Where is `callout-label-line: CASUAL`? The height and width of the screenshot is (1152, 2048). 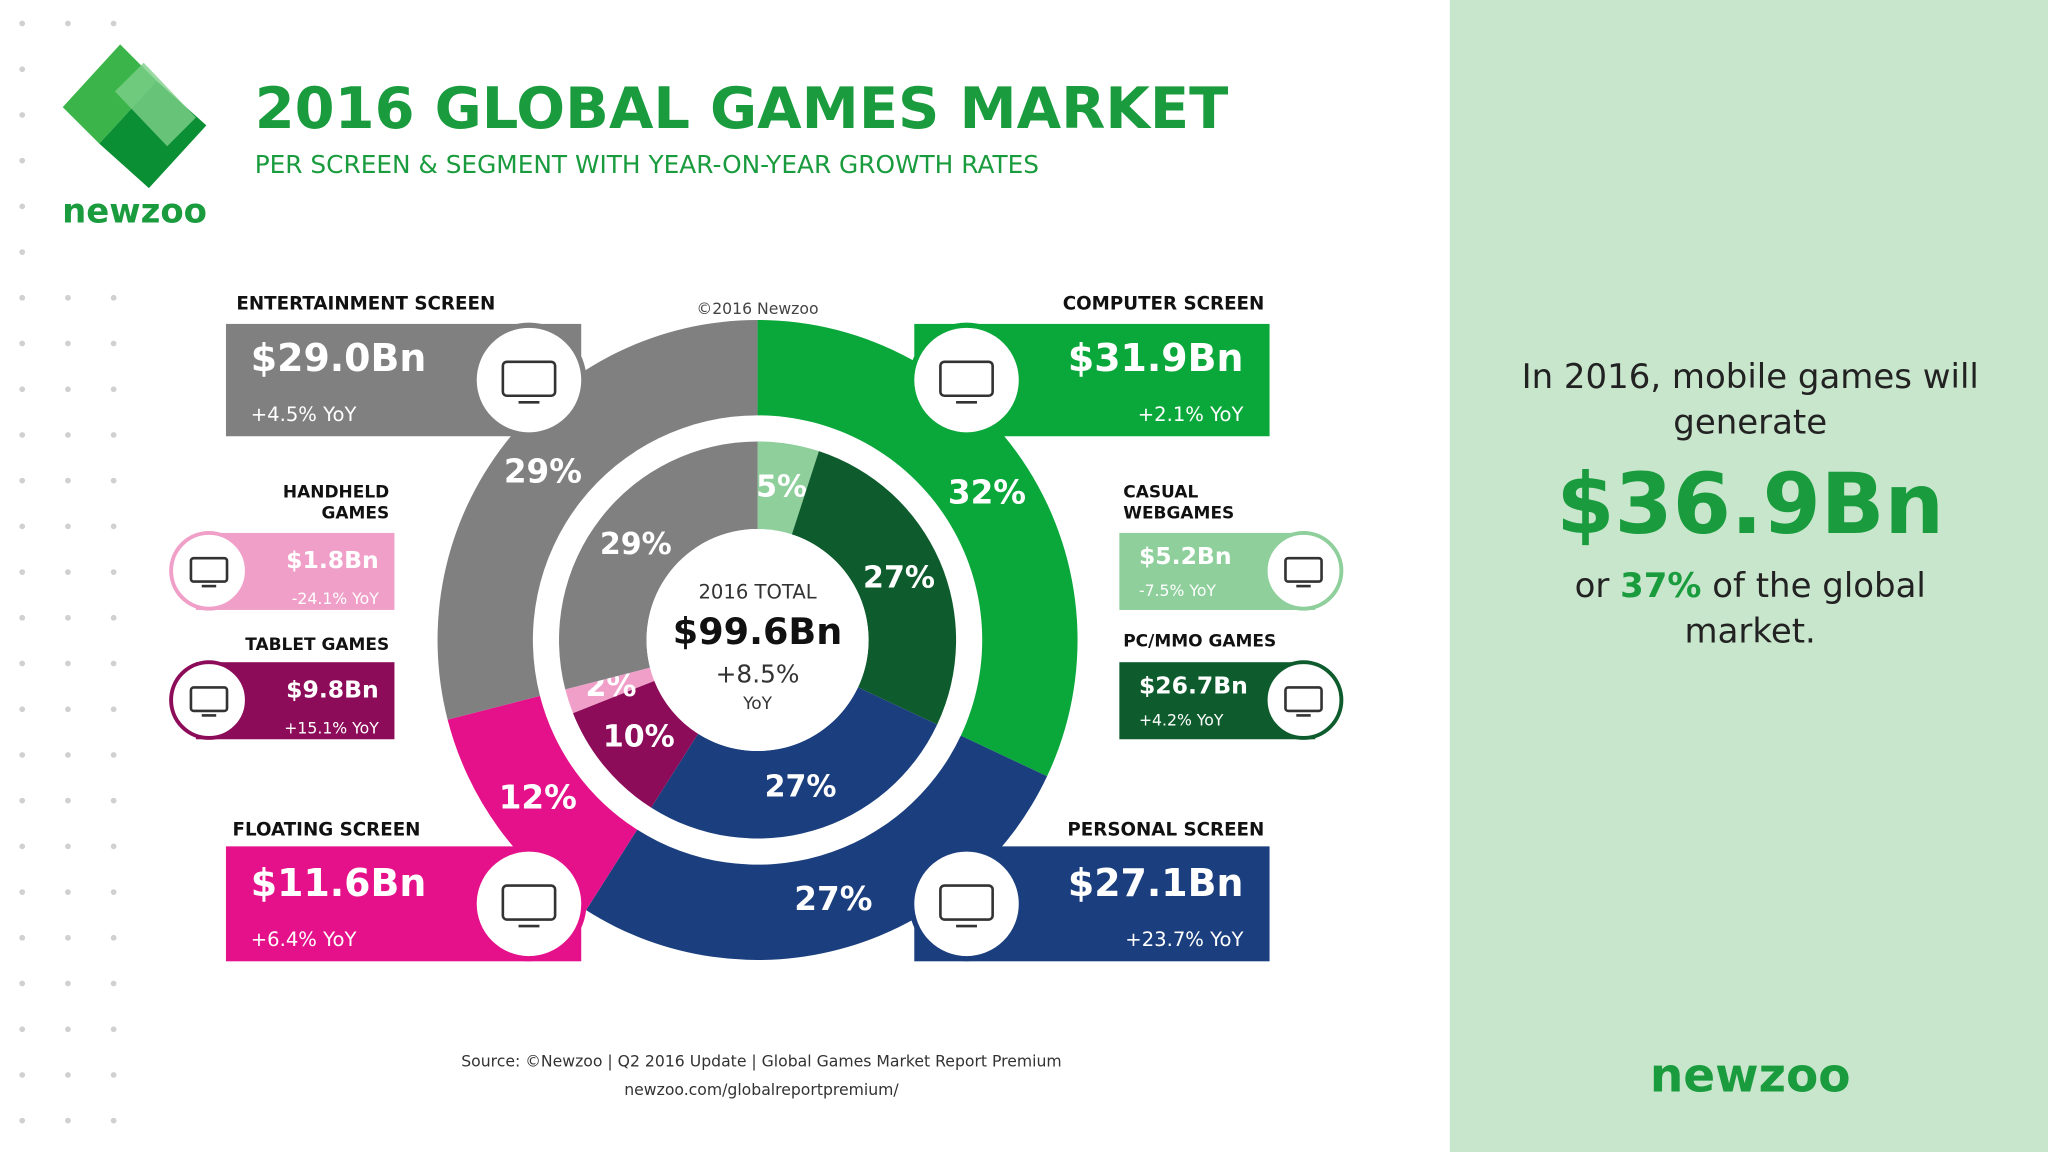
callout-label-line: CASUAL is located at coordinates (1160, 492).